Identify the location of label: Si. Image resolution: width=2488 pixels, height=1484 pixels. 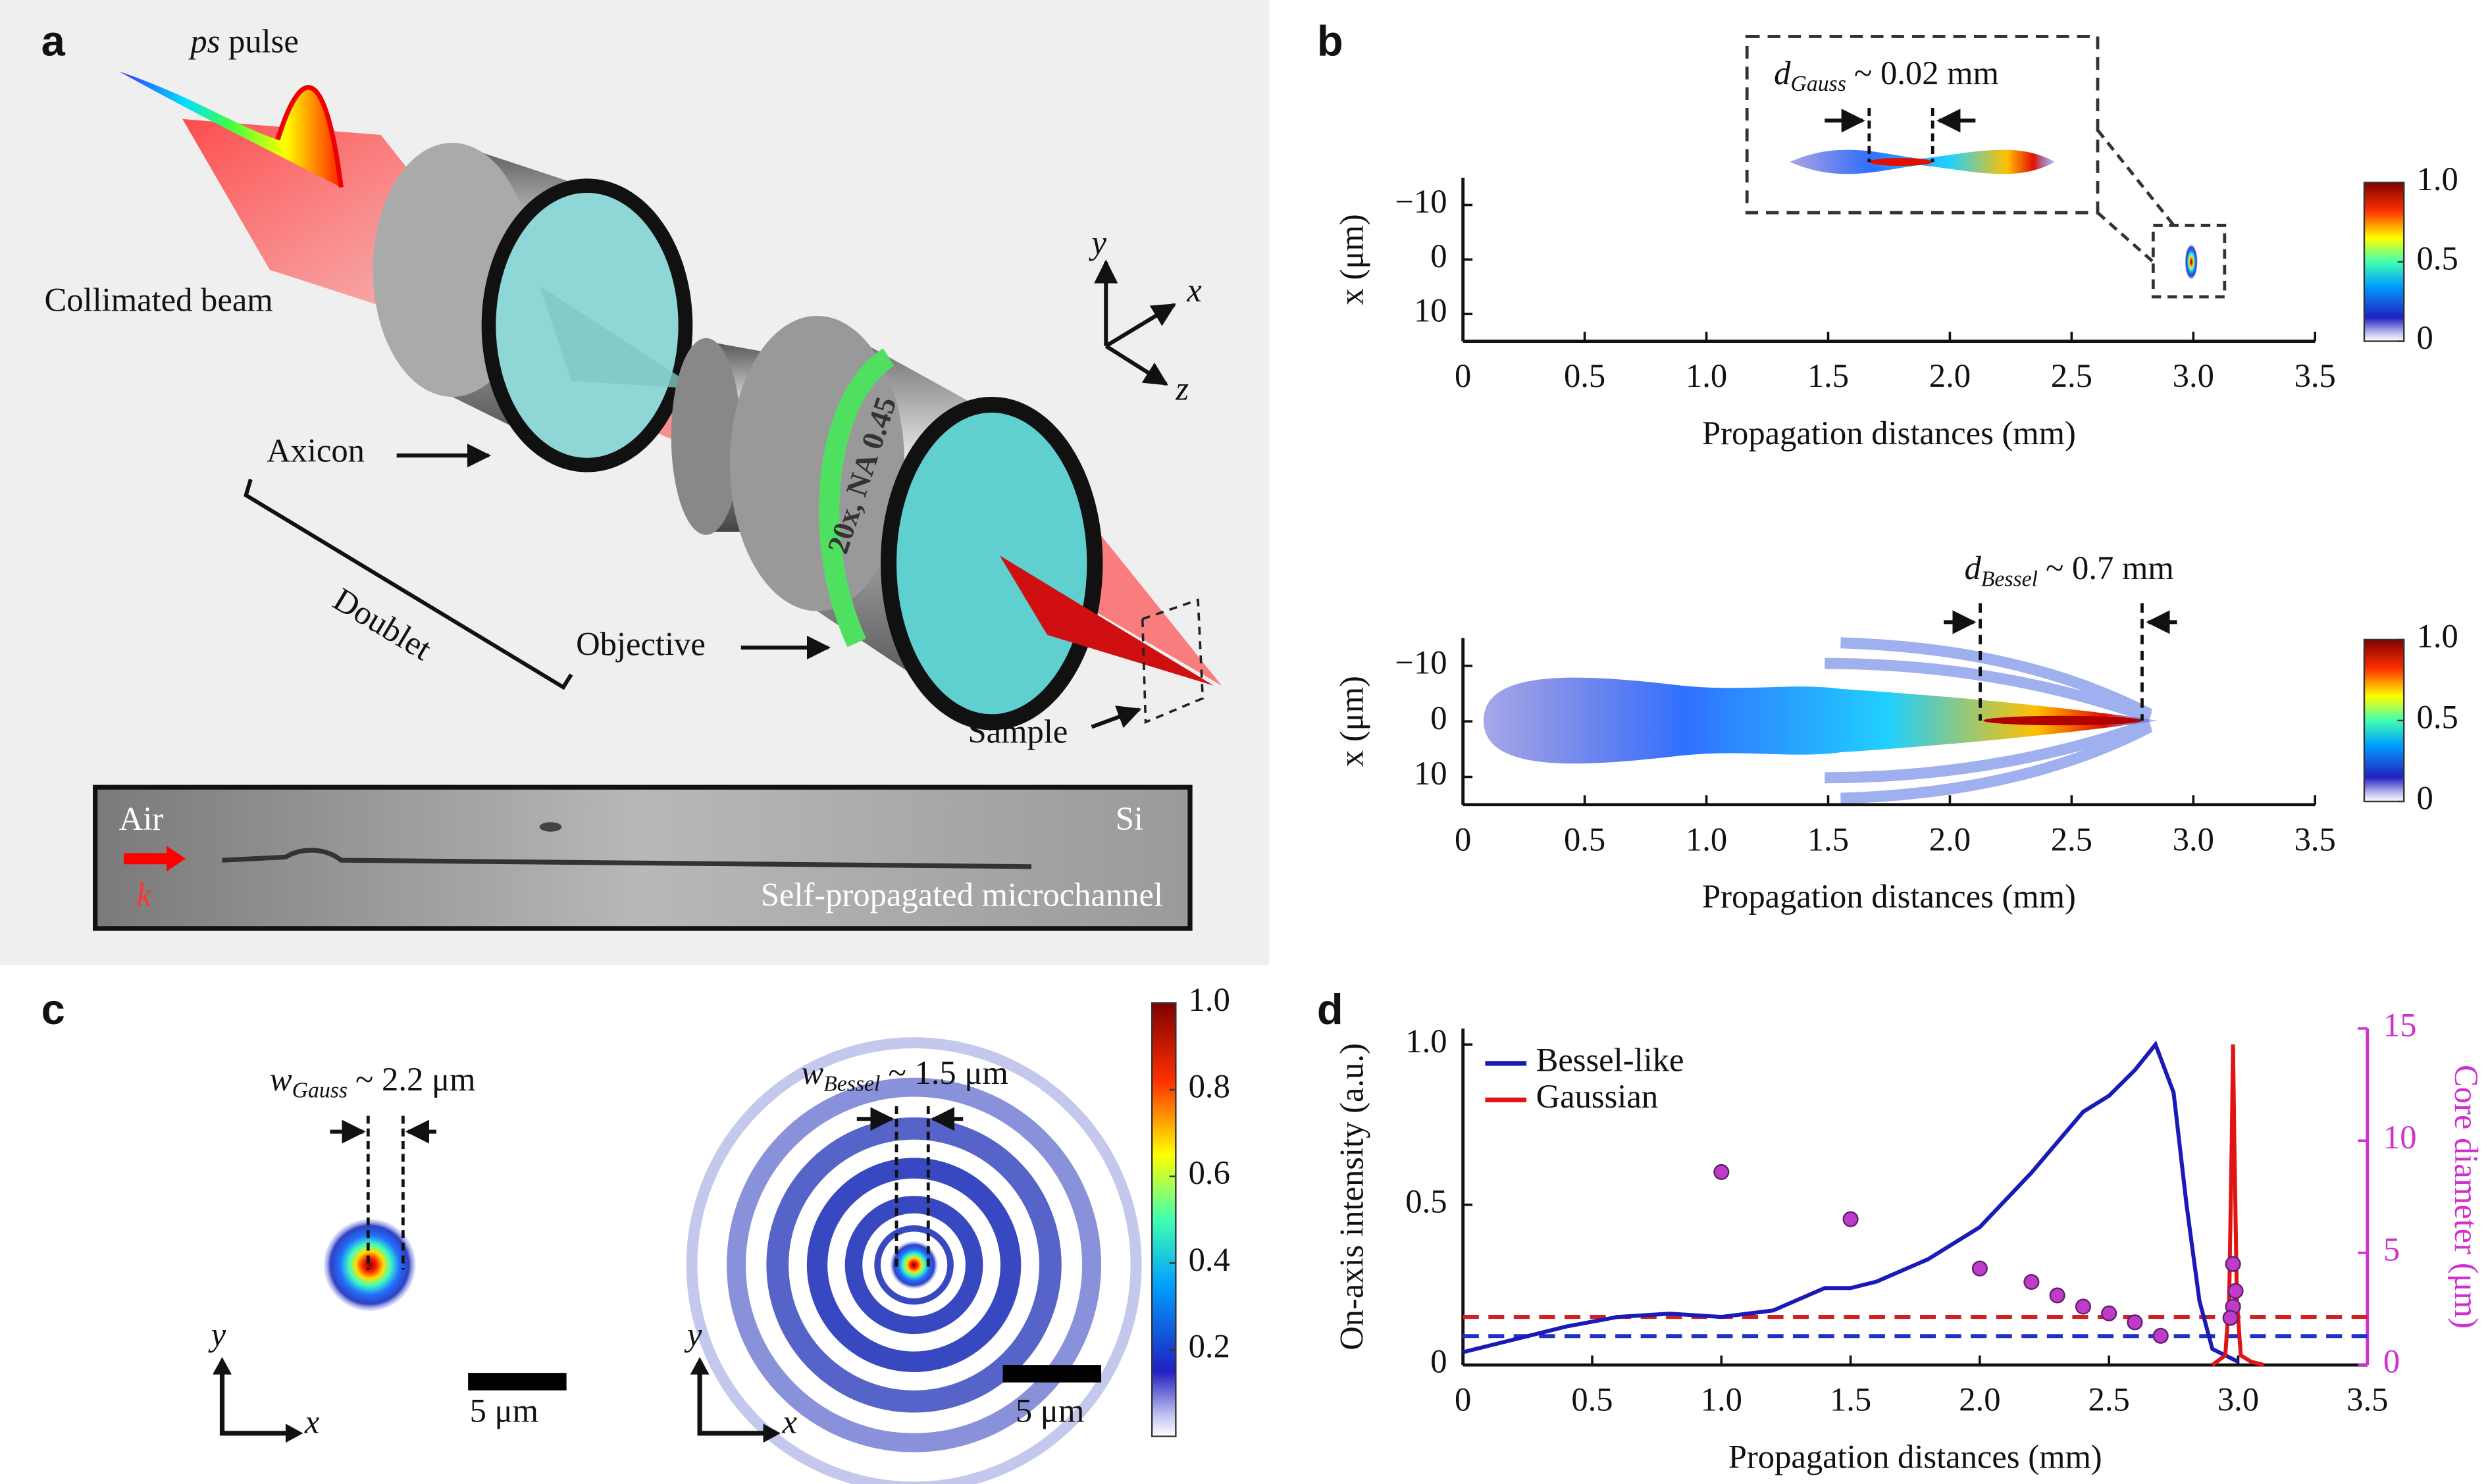
(1129, 818).